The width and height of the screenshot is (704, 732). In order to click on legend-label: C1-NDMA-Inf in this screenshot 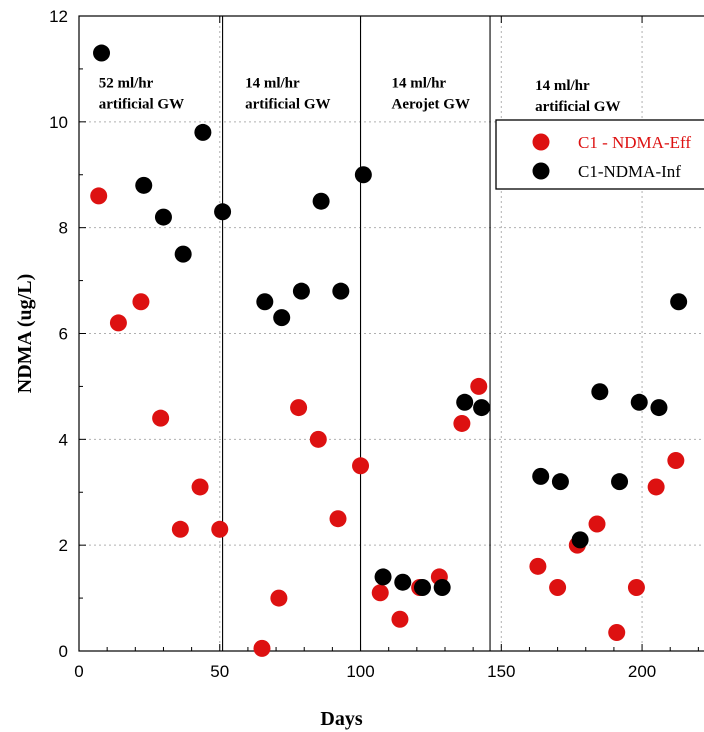, I will do `click(629, 171)`.